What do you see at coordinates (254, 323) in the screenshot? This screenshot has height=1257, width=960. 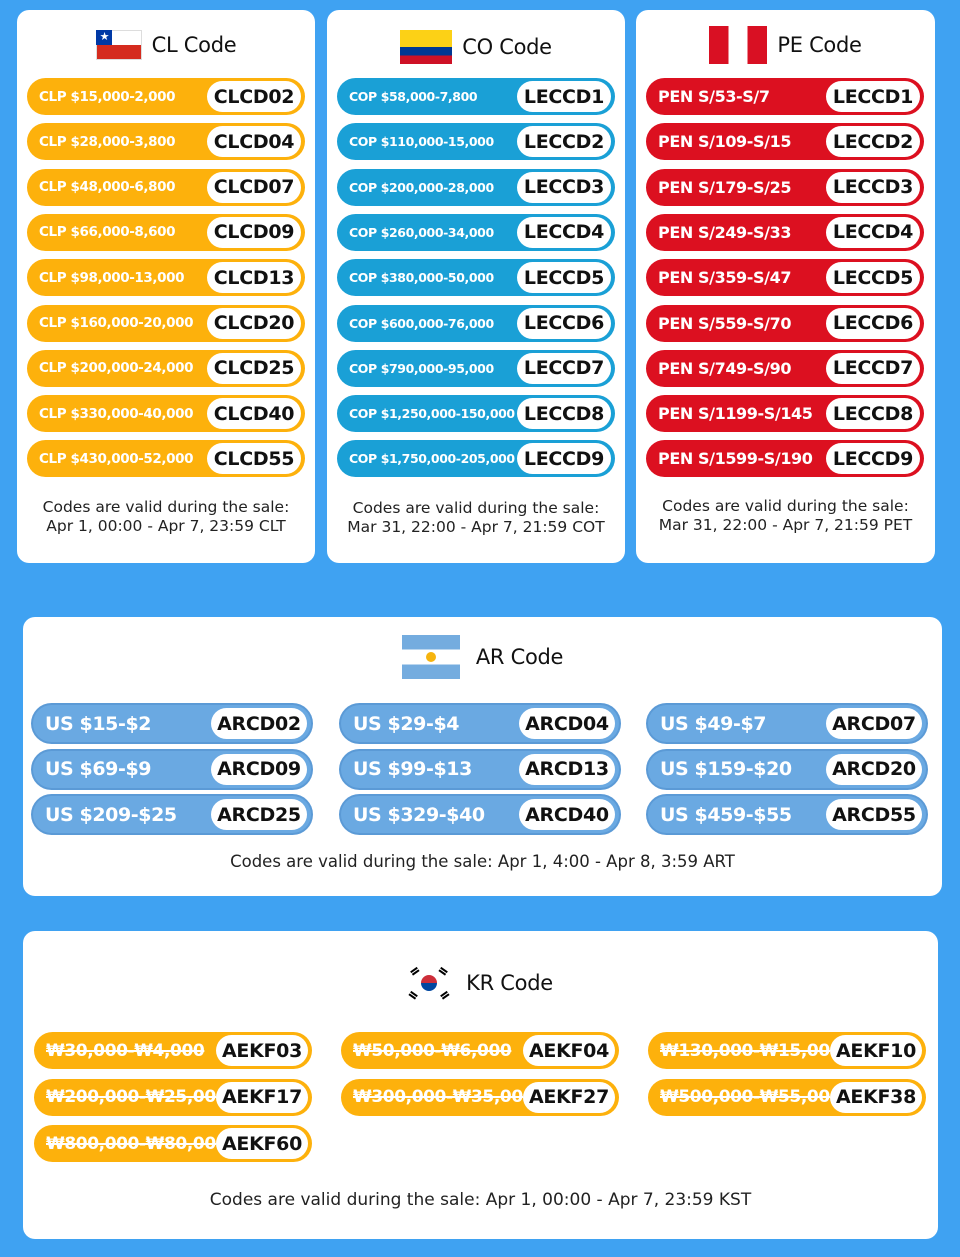 I see `coupon-code: CLCD20` at bounding box center [254, 323].